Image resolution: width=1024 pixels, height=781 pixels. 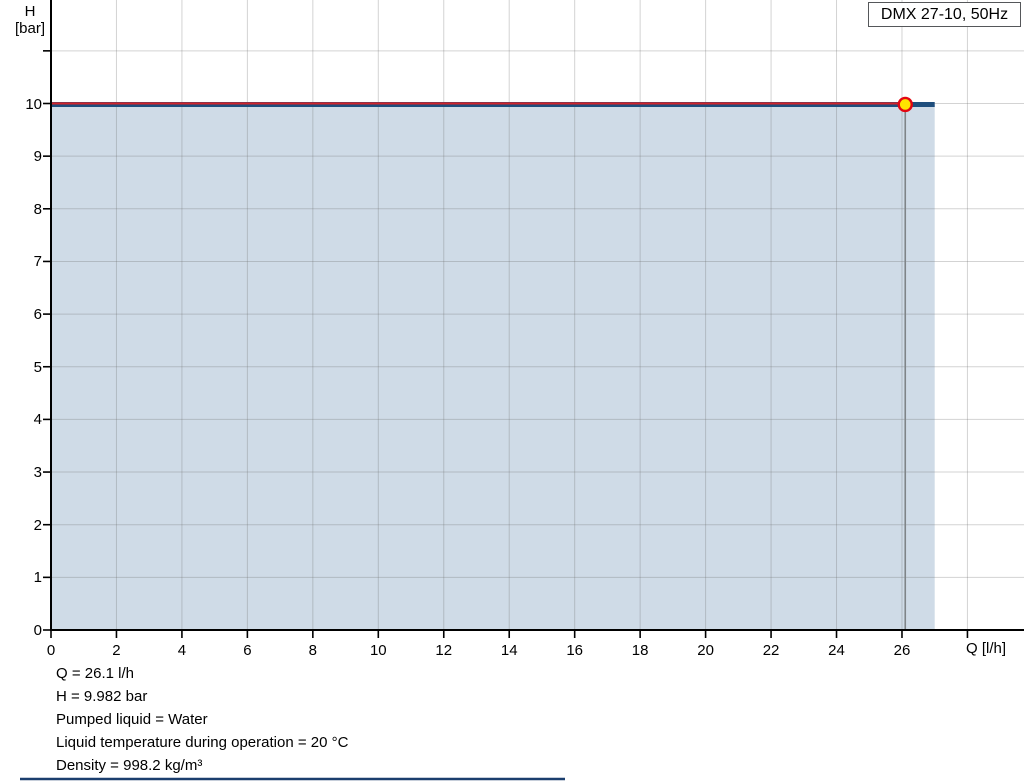 What do you see at coordinates (37, 525) in the screenshot?
I see `y-tick-label: 2` at bounding box center [37, 525].